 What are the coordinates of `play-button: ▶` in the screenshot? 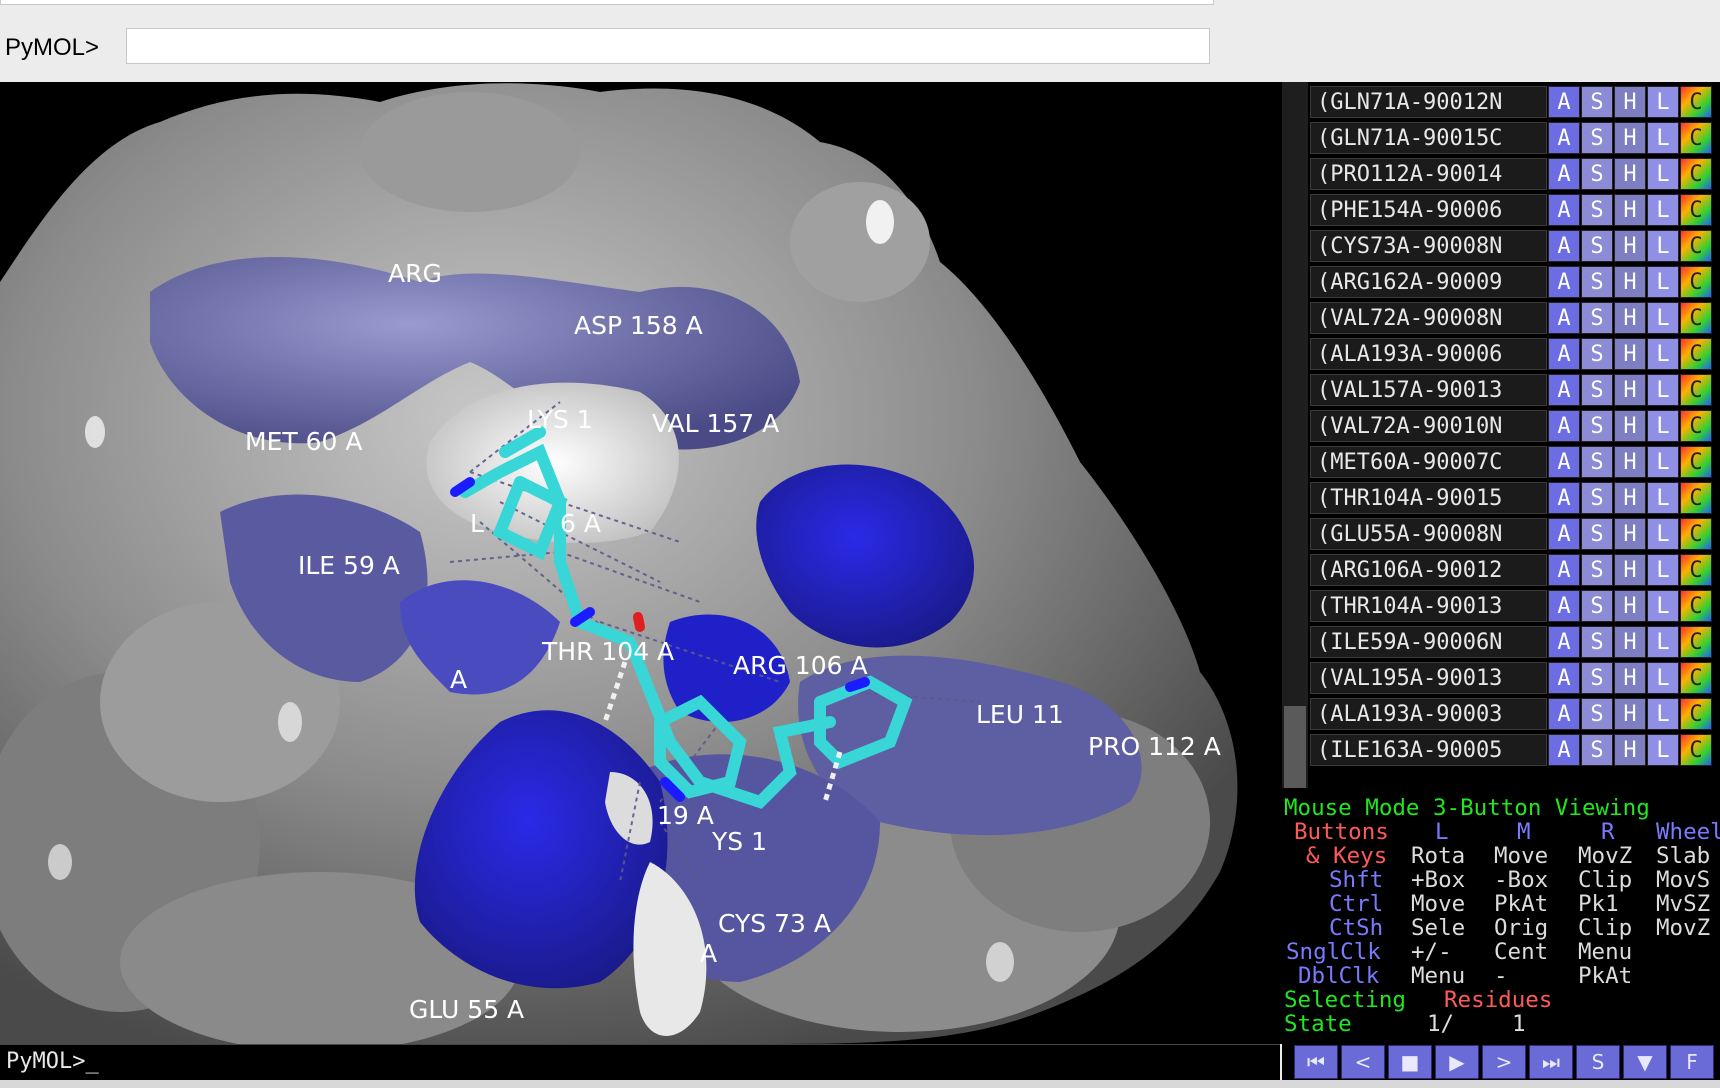 It's located at (1457, 1062).